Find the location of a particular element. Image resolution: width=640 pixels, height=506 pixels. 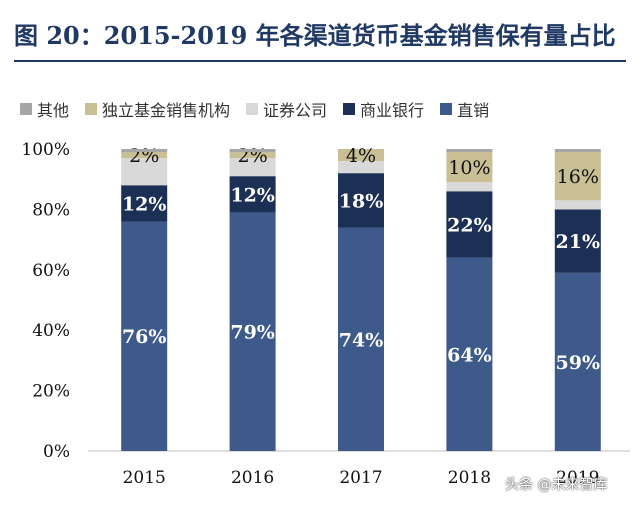

legend-item: 直销 is located at coordinates (464, 109).